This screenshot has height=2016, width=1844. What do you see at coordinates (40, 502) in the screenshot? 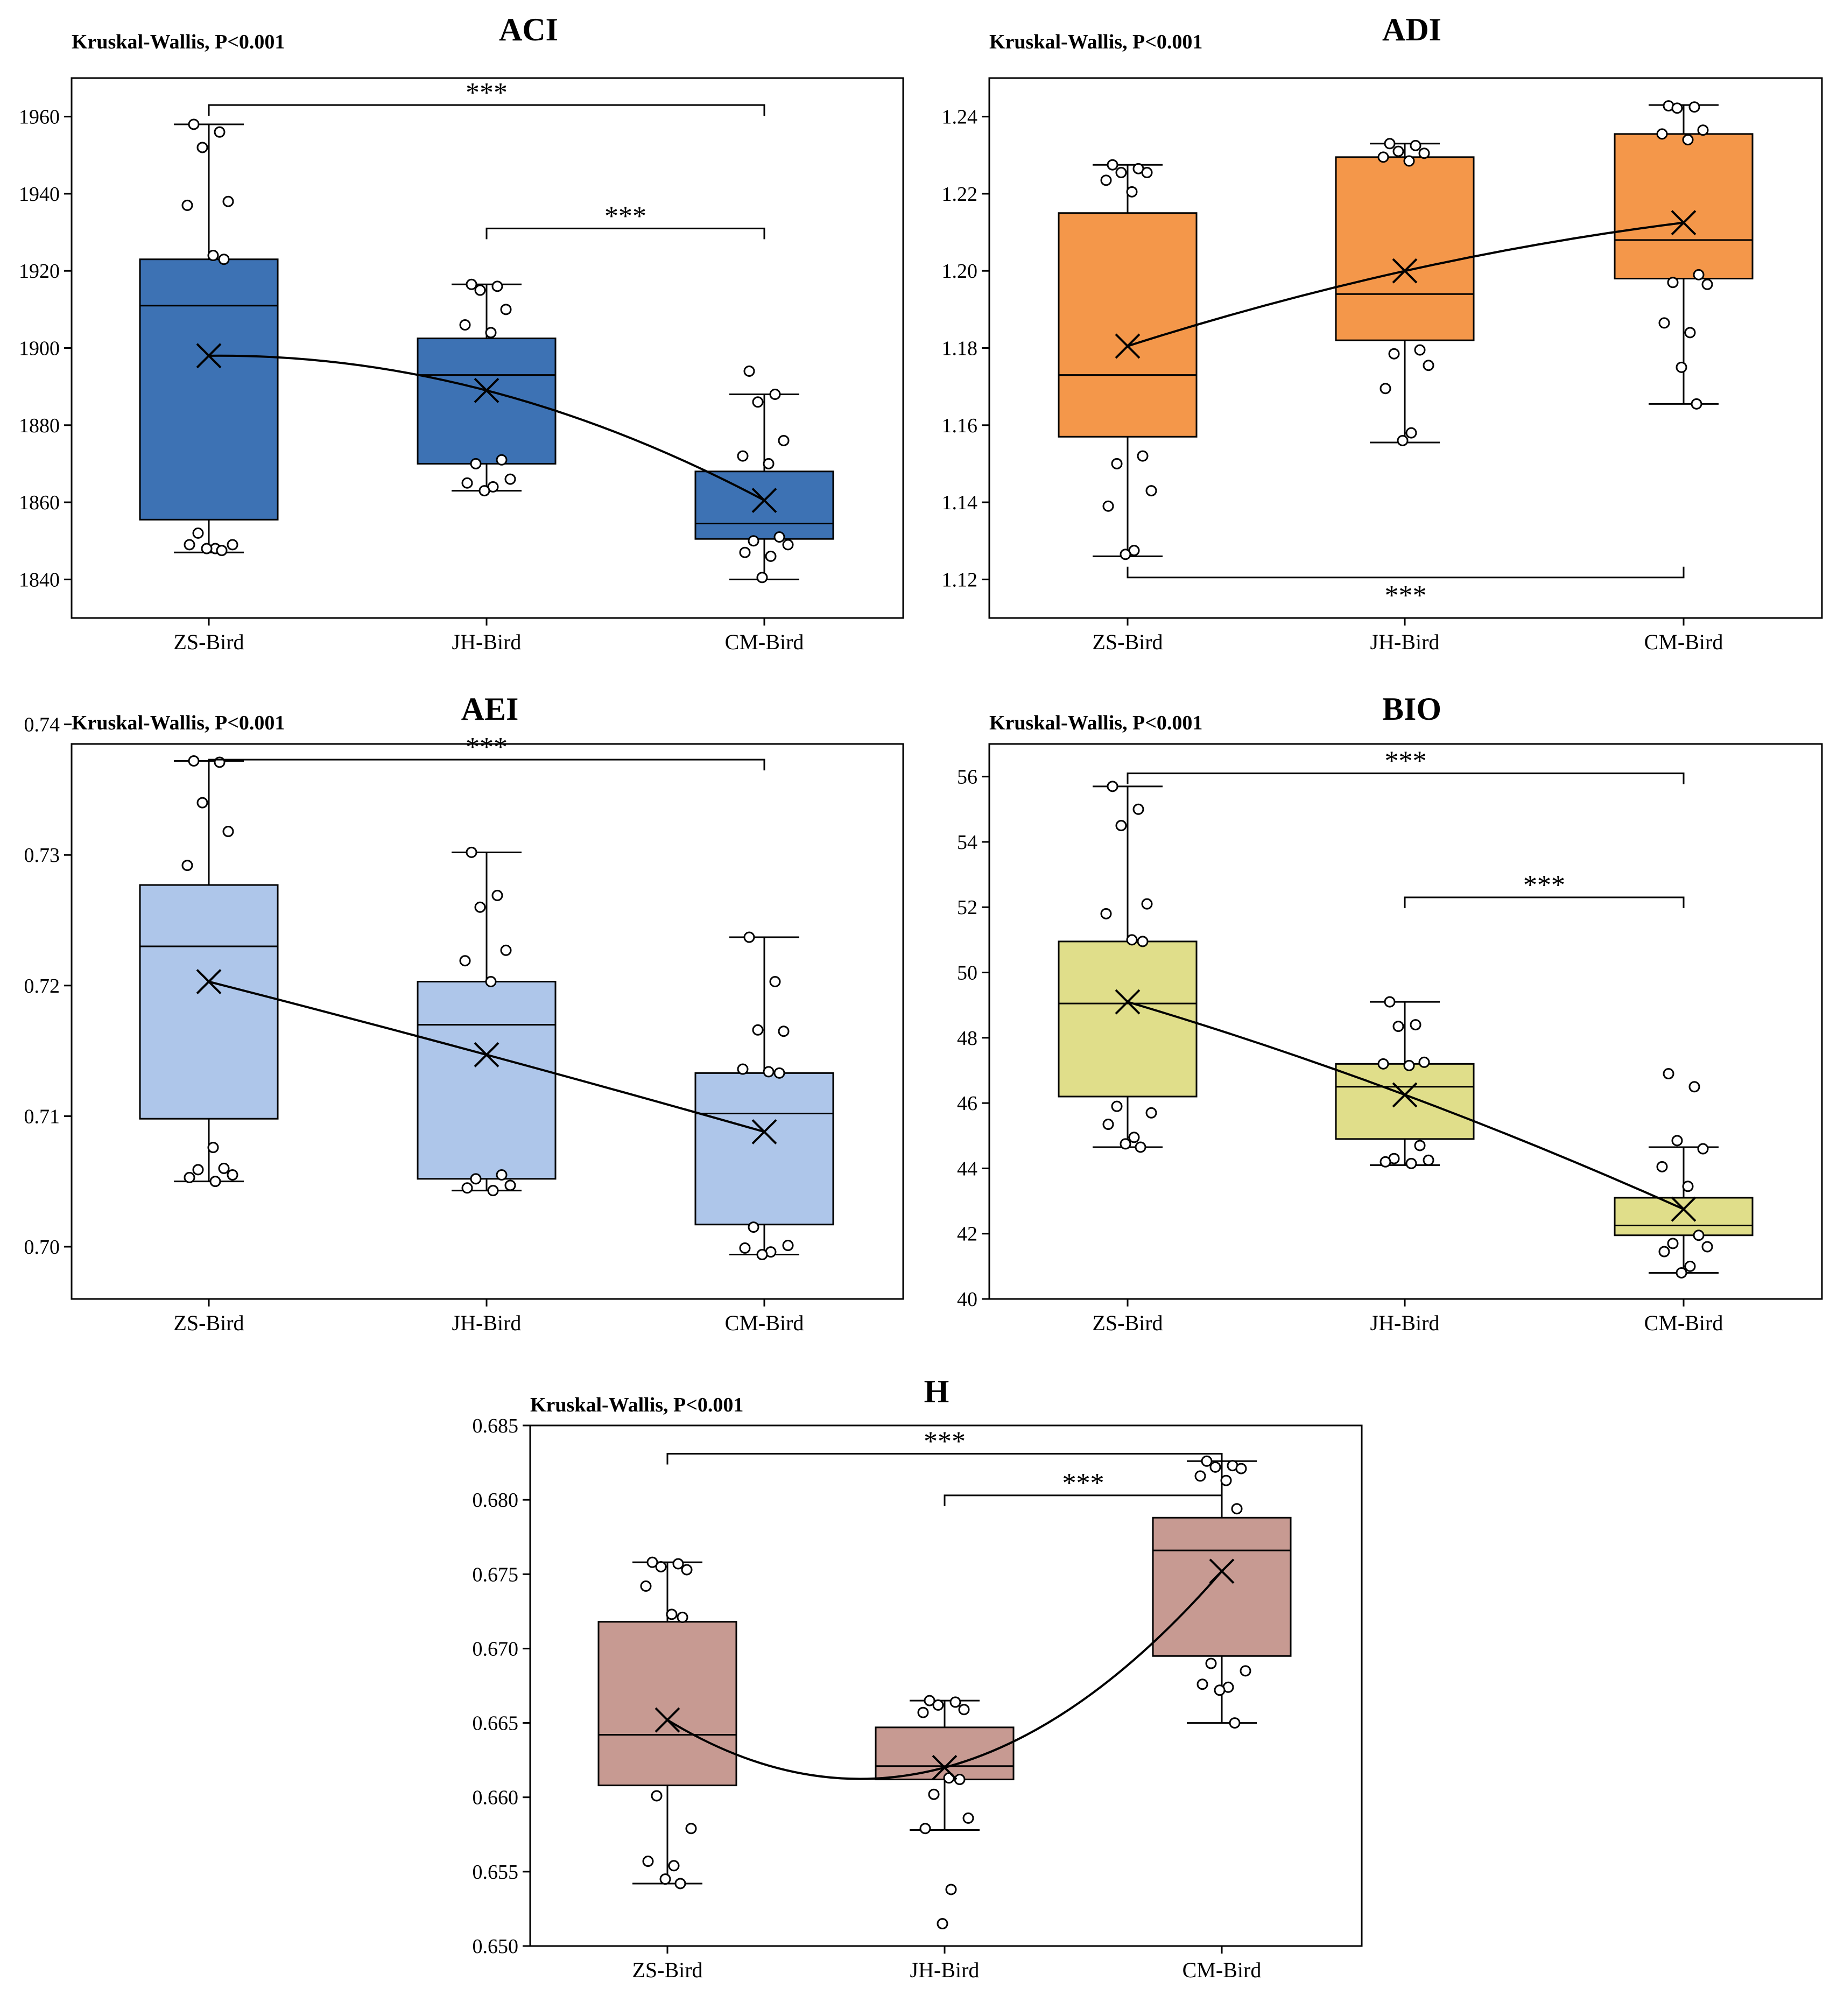
I see `y-tick-label: 1860` at bounding box center [40, 502].